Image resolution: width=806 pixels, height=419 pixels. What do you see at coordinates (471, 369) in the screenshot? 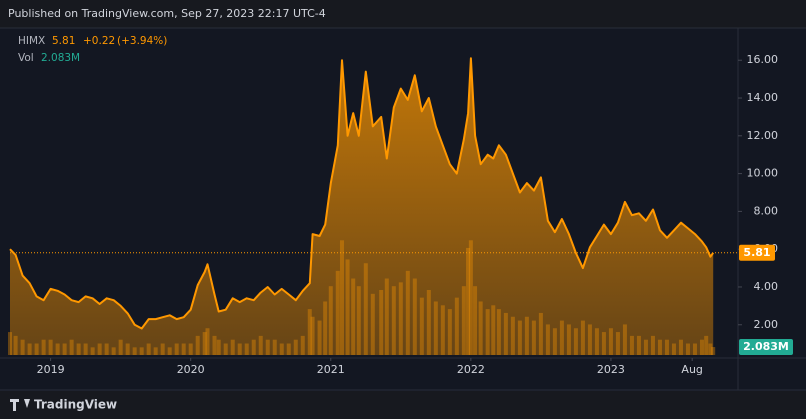
I see `x-tick-label: 2022` at bounding box center [471, 369].